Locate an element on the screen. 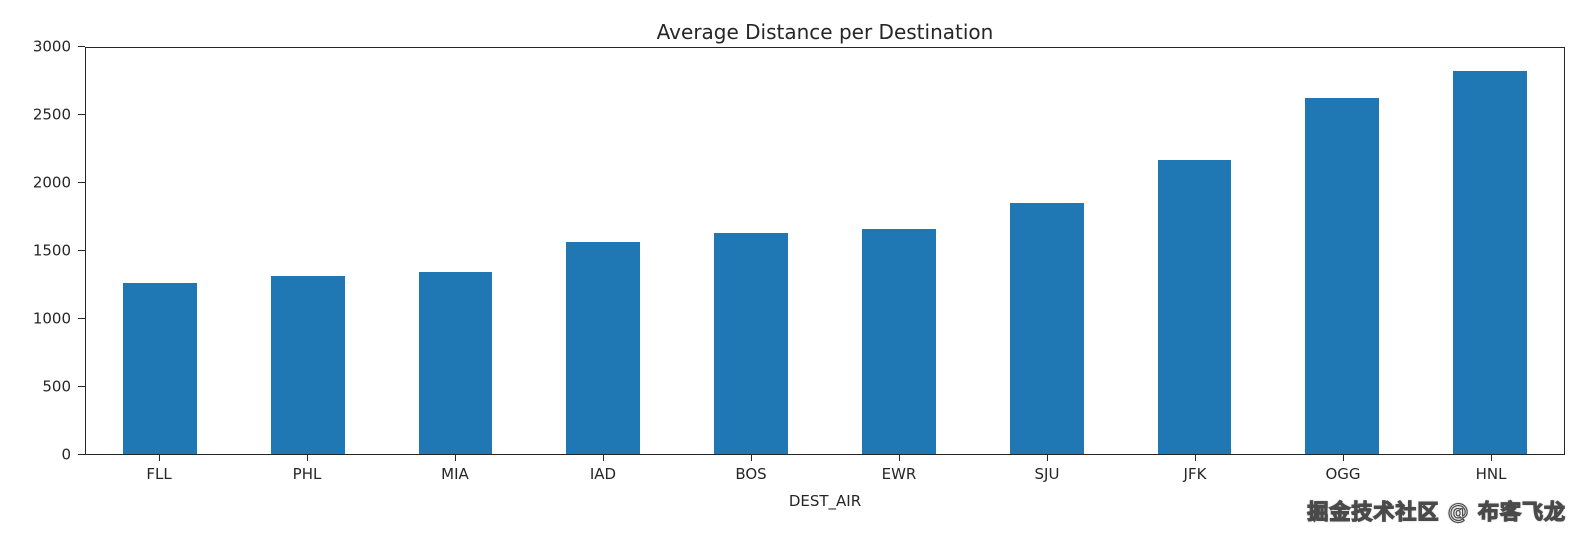 The width and height of the screenshot is (1586, 538). bar-mia is located at coordinates (455, 362).